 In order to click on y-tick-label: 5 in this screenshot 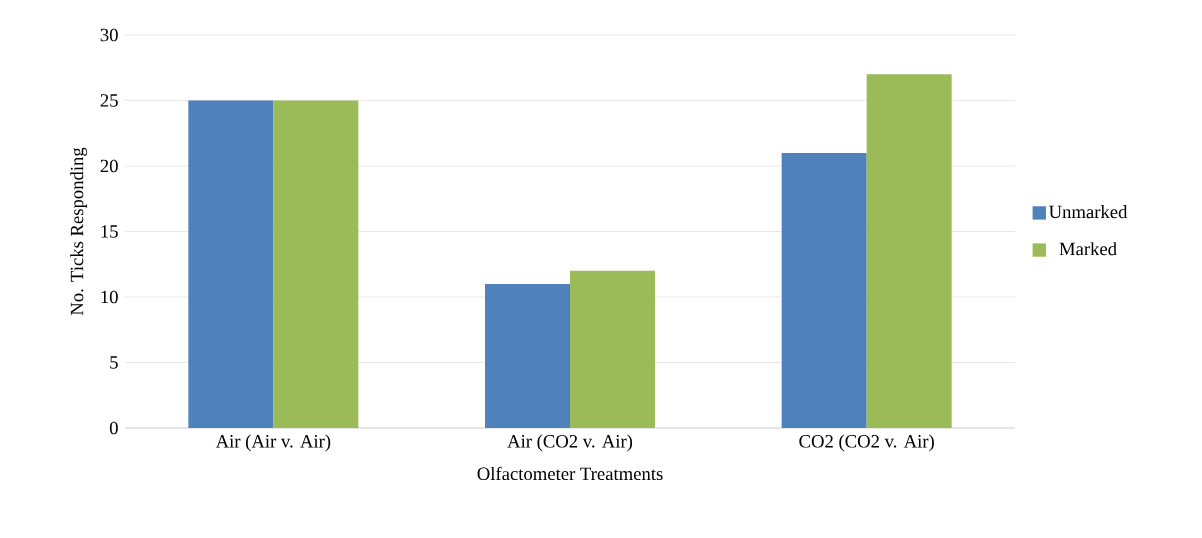, I will do `click(114, 362)`.